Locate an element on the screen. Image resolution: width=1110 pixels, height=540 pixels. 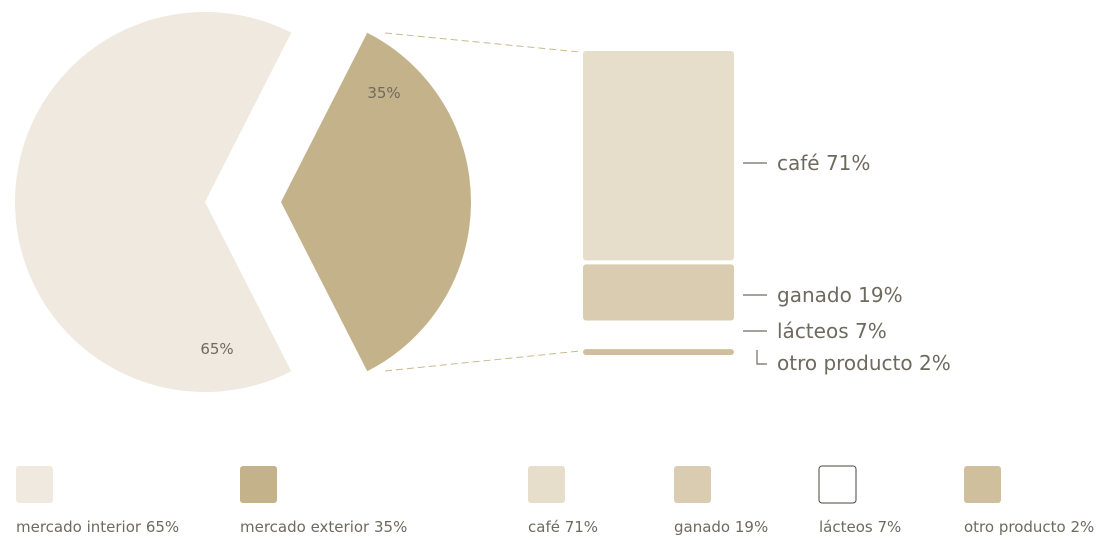
legend-label-cafe: café 71% is located at coordinates (563, 527).